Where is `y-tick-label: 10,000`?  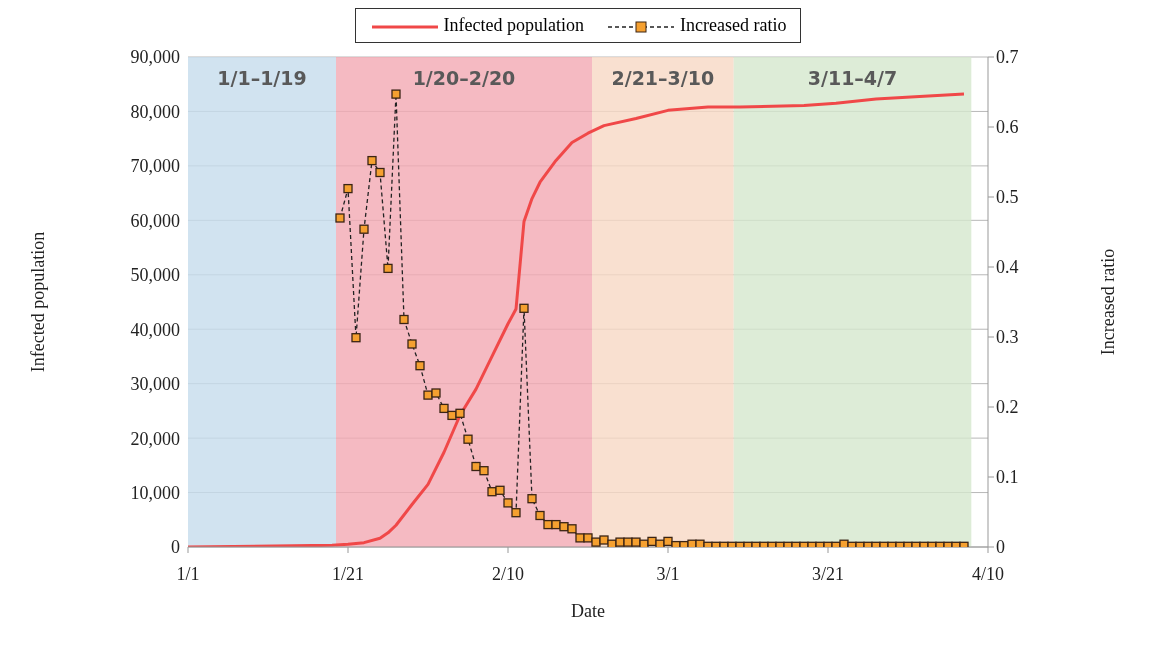
y-tick-label: 10,000 is located at coordinates (155, 492).